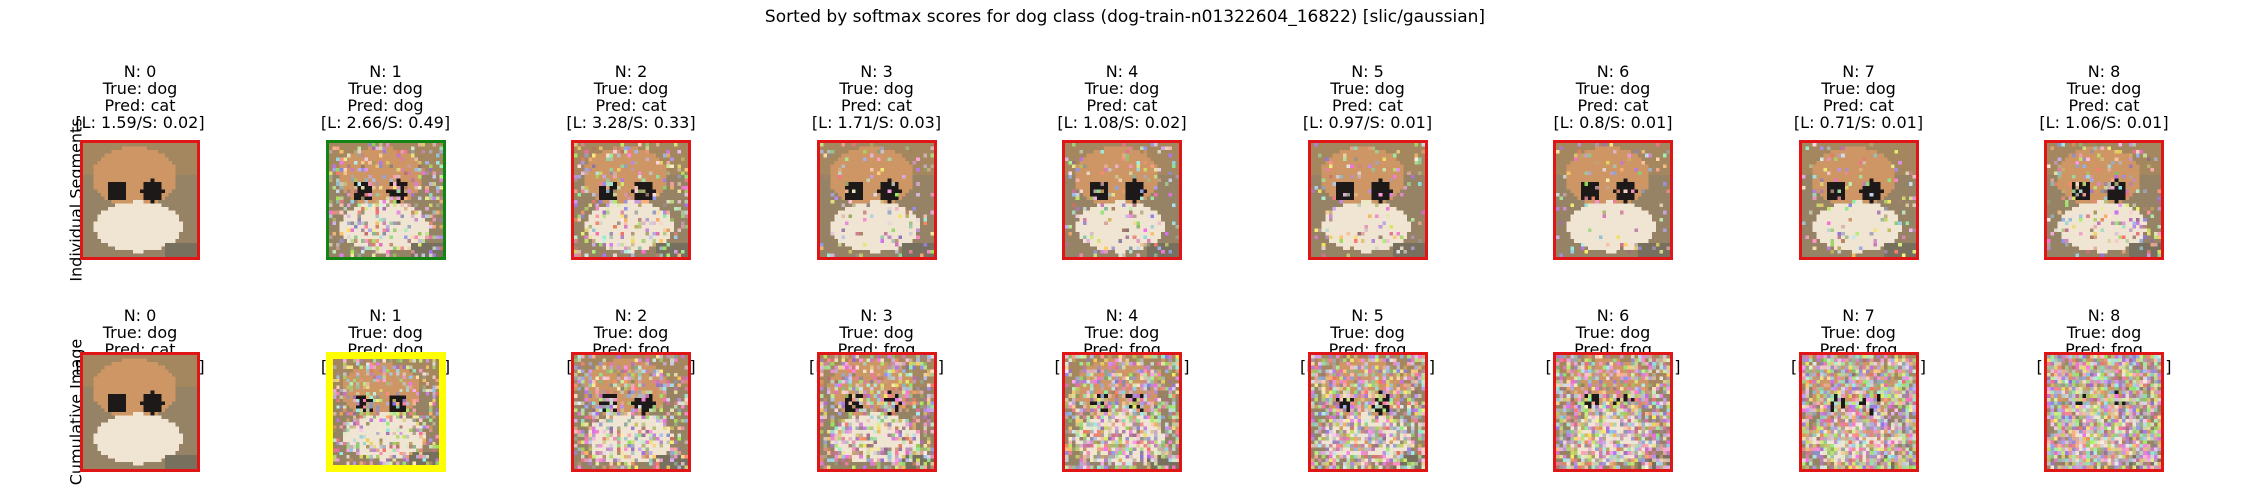 The image size is (2250, 500). I want to click on logit-softmax-label: [L: 3.28/S: 0.33], so click(631, 122).